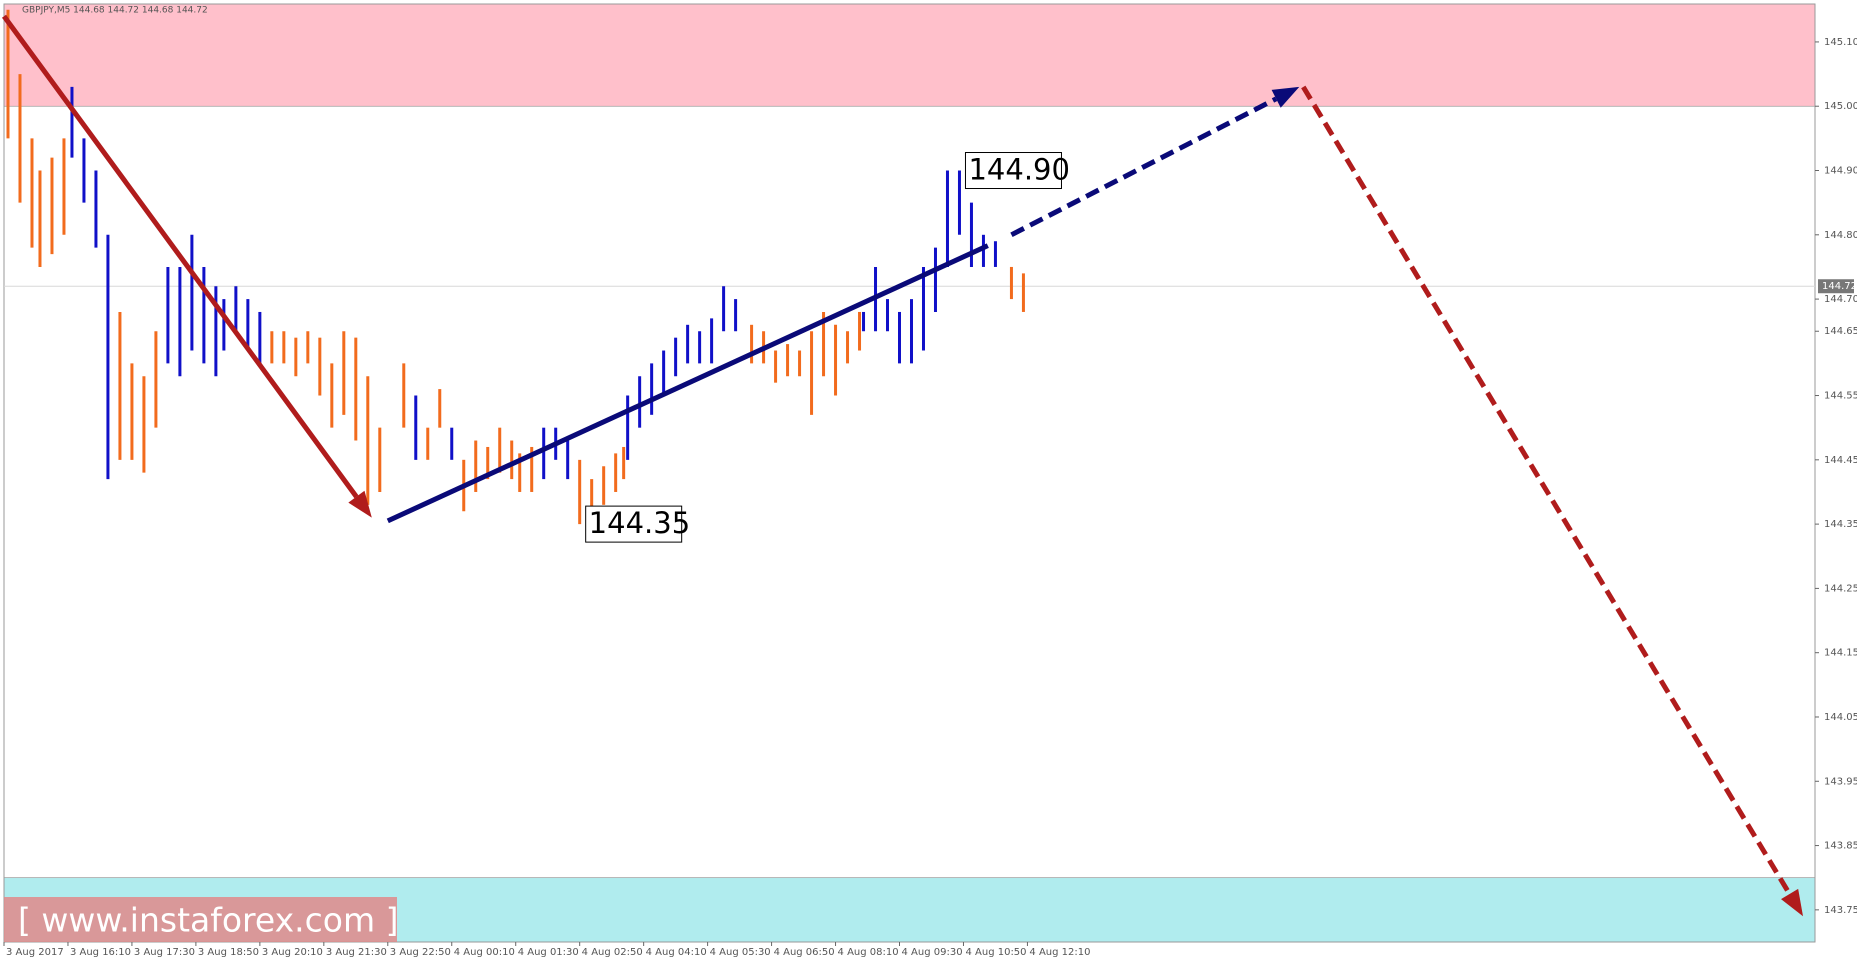  I want to click on current-price-label: 144.72, so click(1839, 286).